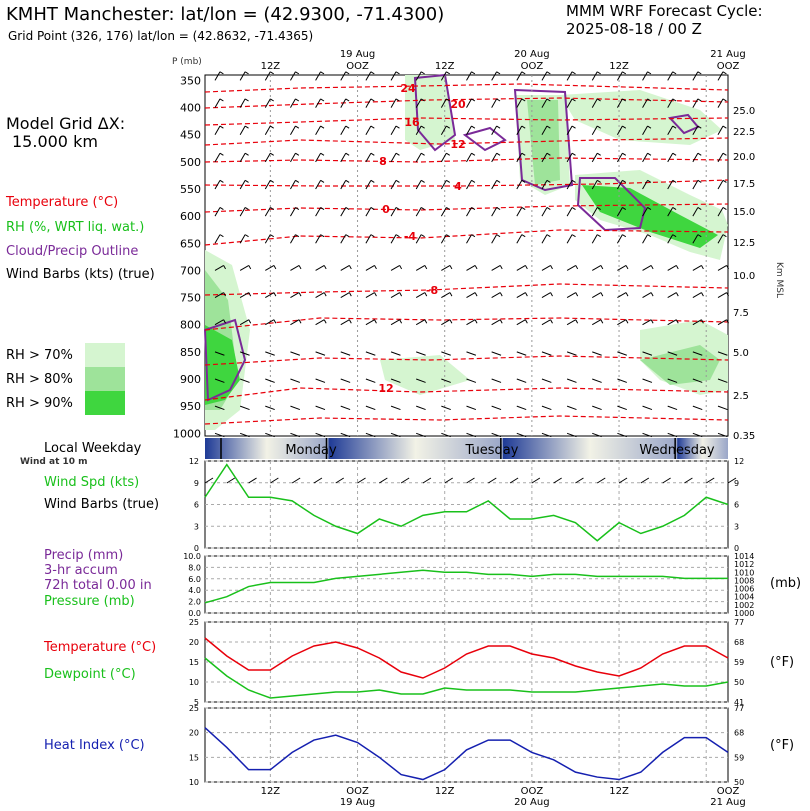 The image size is (810, 811). Describe the element at coordinates (81, 570) in the screenshot. I see `legend-precip-accum: 3-hr accum` at that location.